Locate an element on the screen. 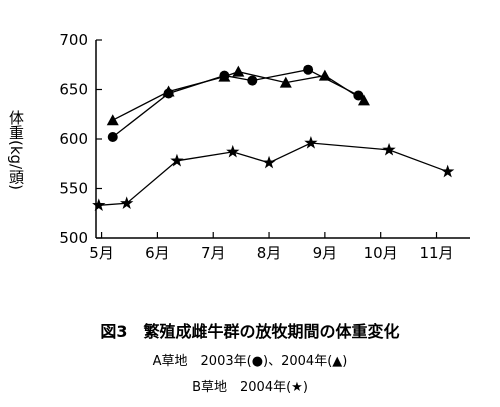 Image resolution: width=500 pixels, height=407 pixels. y-tick-label: 550 is located at coordinates (73, 189).